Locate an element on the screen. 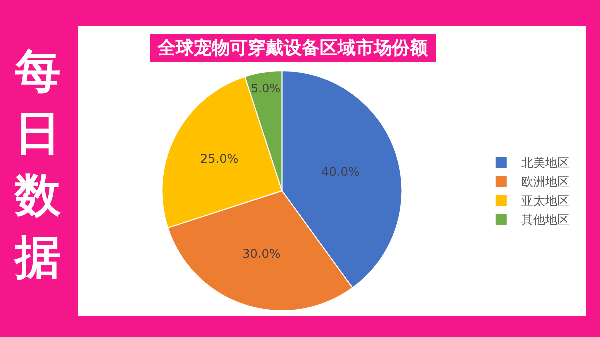  data-label: 40.0% is located at coordinates (341, 171).